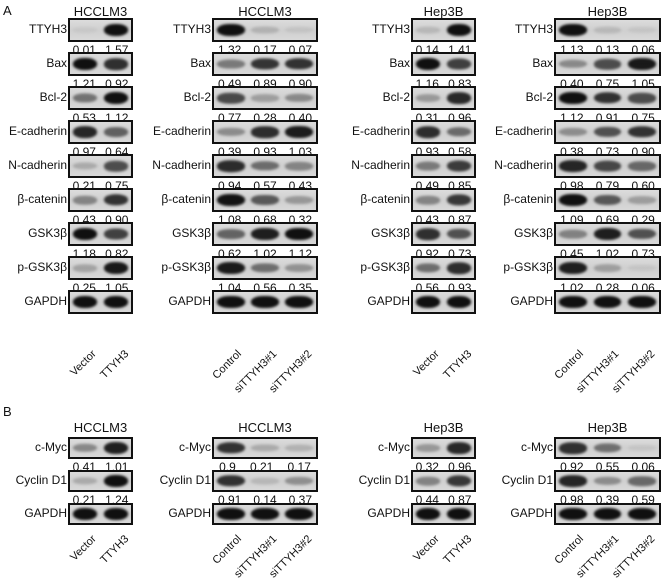  What do you see at coordinates (523, 165) in the screenshot?
I see `protein-label: N-cadherin` at bounding box center [523, 165].